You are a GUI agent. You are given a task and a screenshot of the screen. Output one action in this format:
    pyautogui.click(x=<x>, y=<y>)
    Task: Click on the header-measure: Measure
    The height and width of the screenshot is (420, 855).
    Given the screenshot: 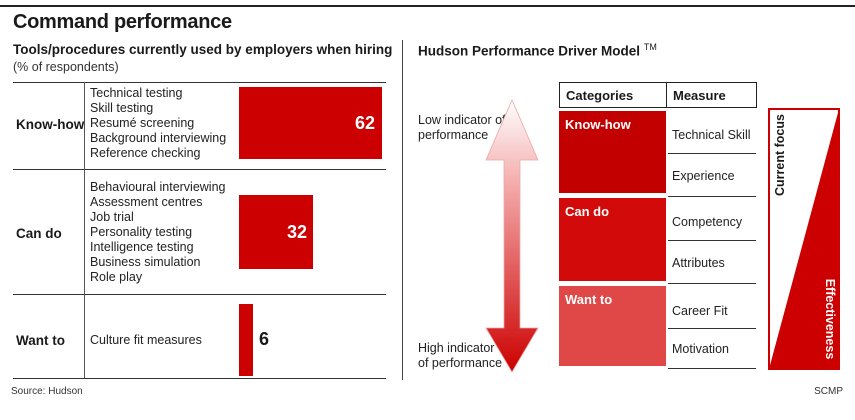 What is the action you would take?
    pyautogui.click(x=711, y=95)
    